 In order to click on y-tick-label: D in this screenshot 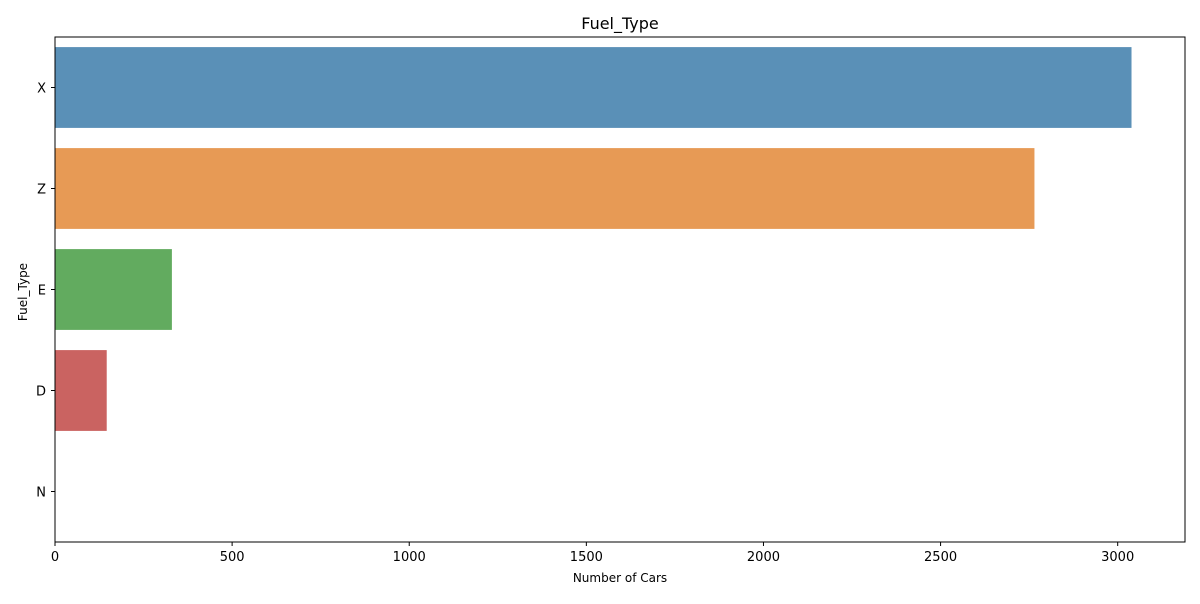, I will do `click(41, 392)`.